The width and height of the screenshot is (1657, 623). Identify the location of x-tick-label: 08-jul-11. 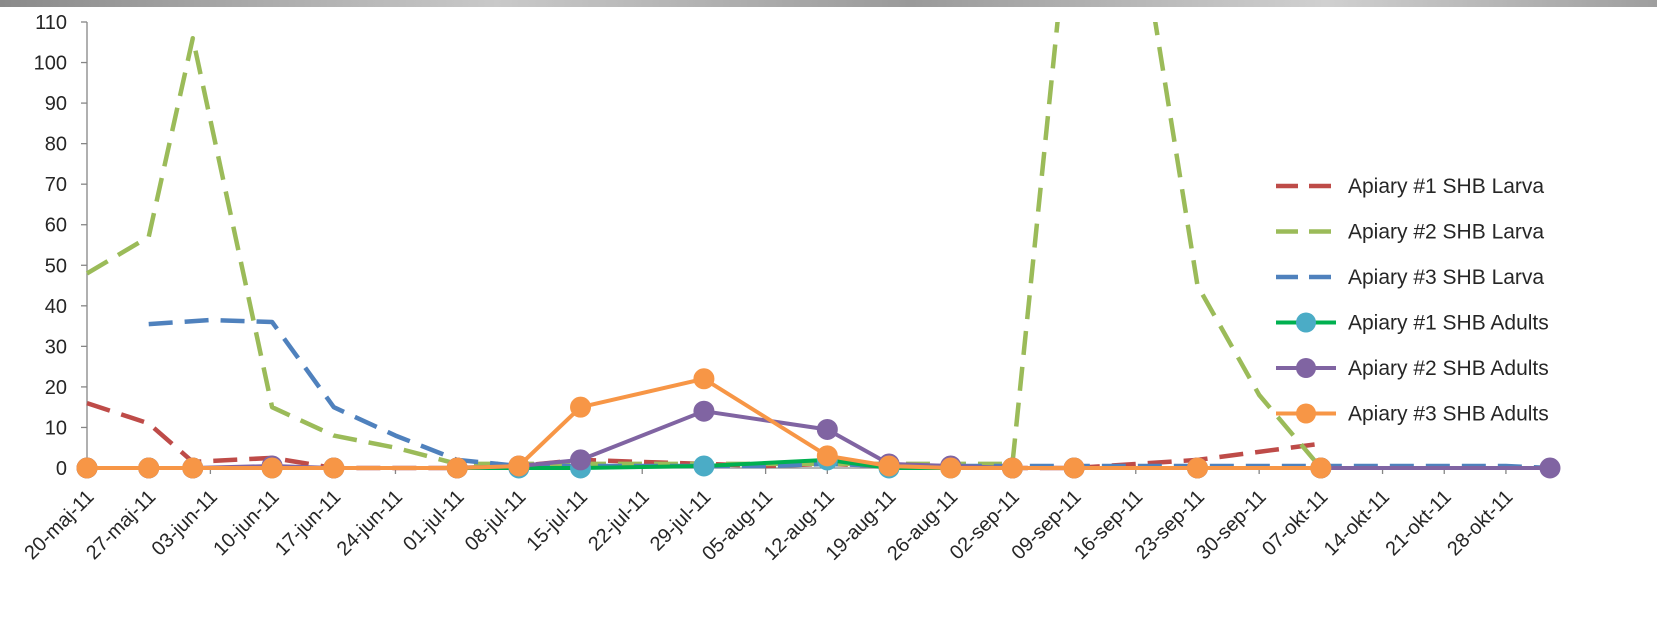
(496, 521).